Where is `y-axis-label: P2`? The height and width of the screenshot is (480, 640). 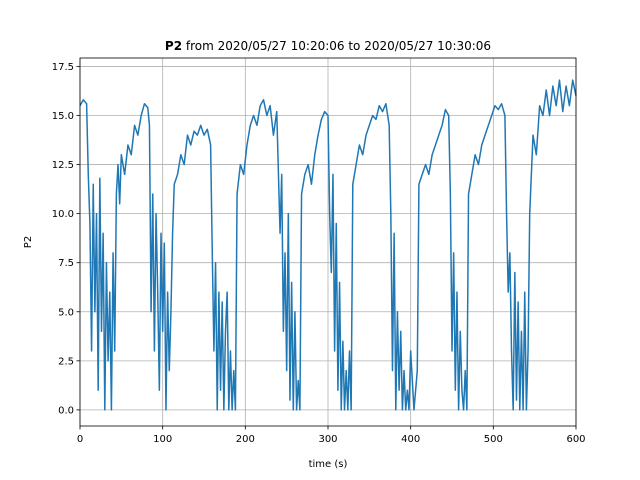
y-axis-label: P2 is located at coordinates (28, 242).